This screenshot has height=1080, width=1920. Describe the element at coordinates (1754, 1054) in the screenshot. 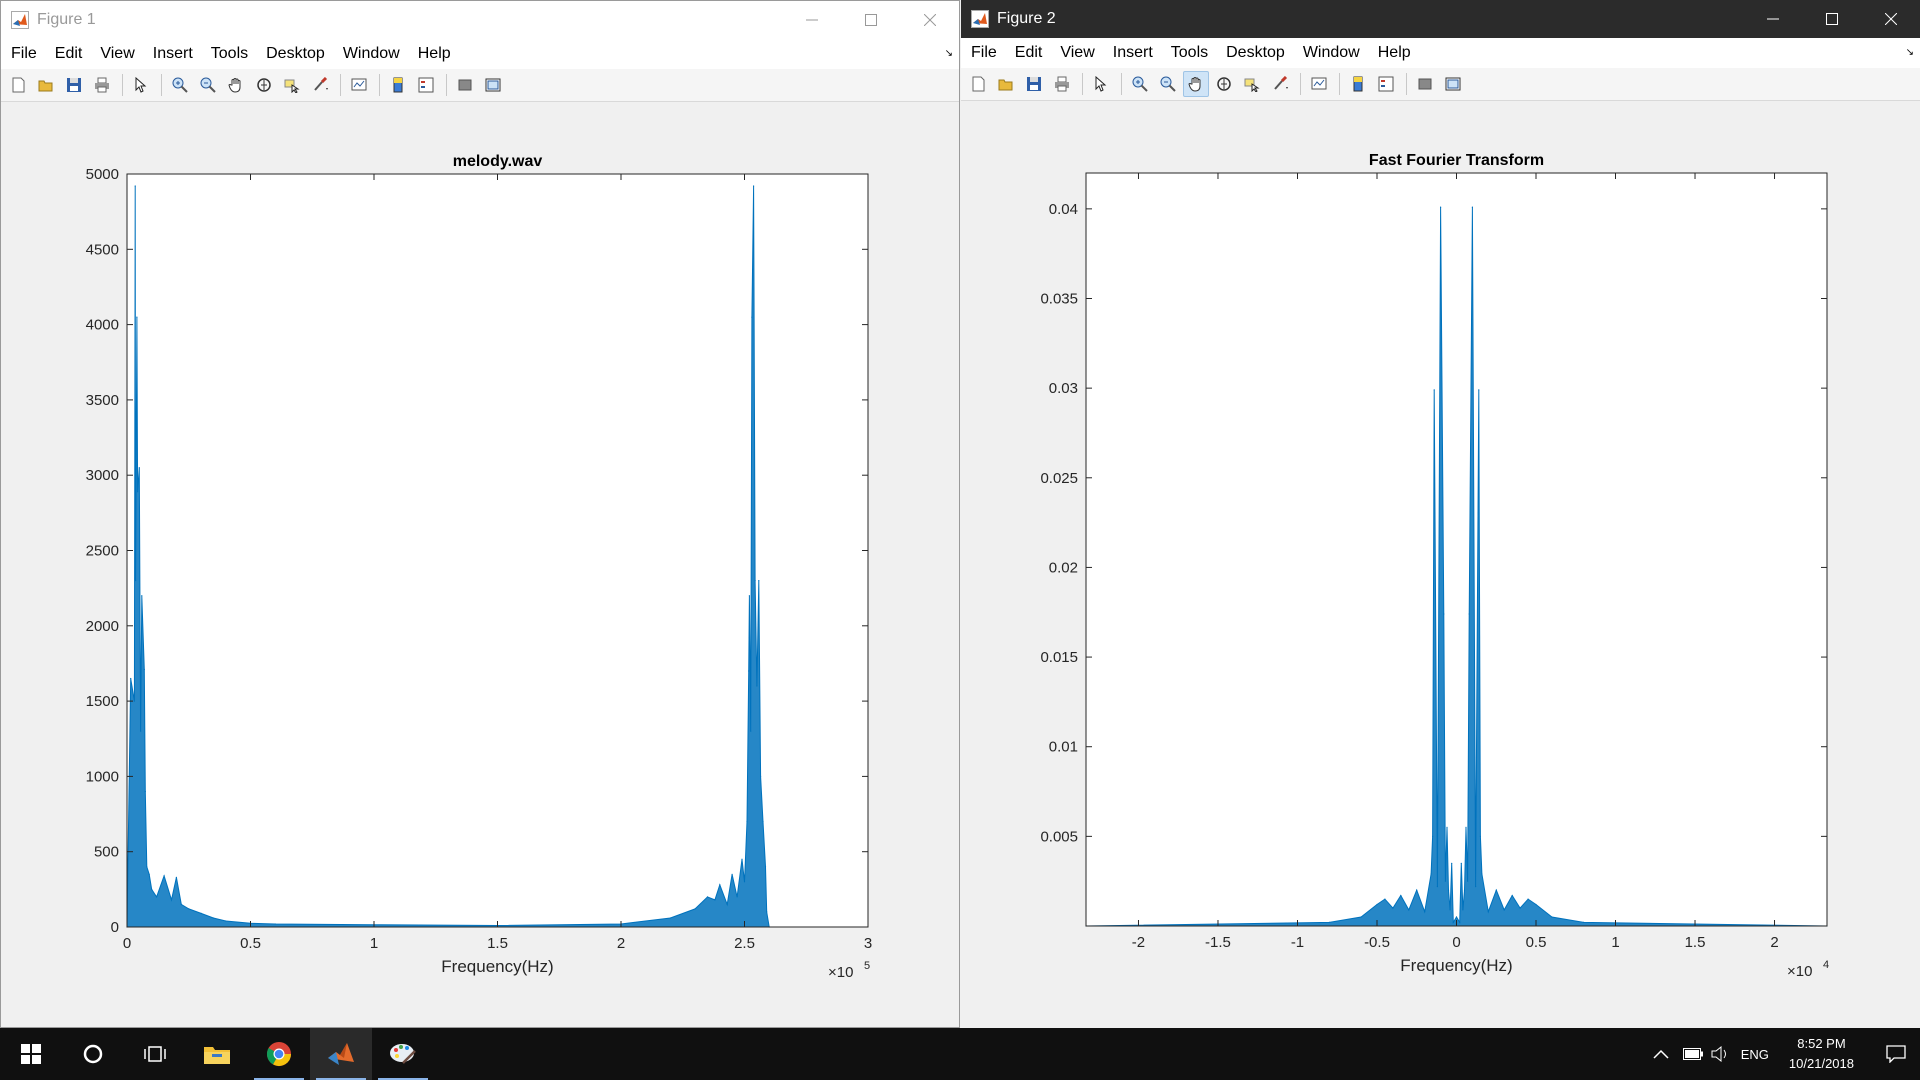

I see `language-indicator: ENG` at that location.